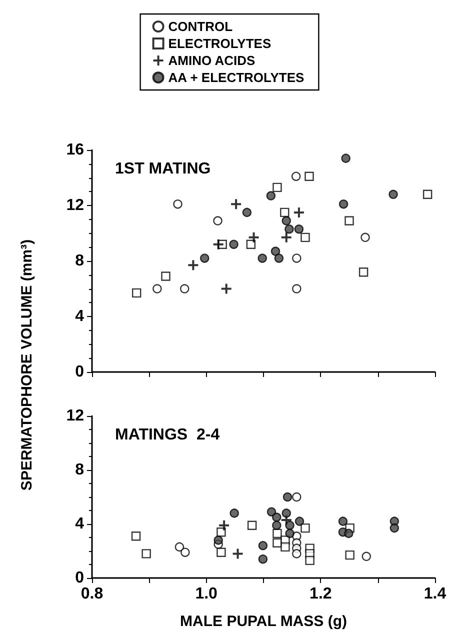  What do you see at coordinates (163, 169) in the screenshot?
I see `text: 1ST MATING` at bounding box center [163, 169].